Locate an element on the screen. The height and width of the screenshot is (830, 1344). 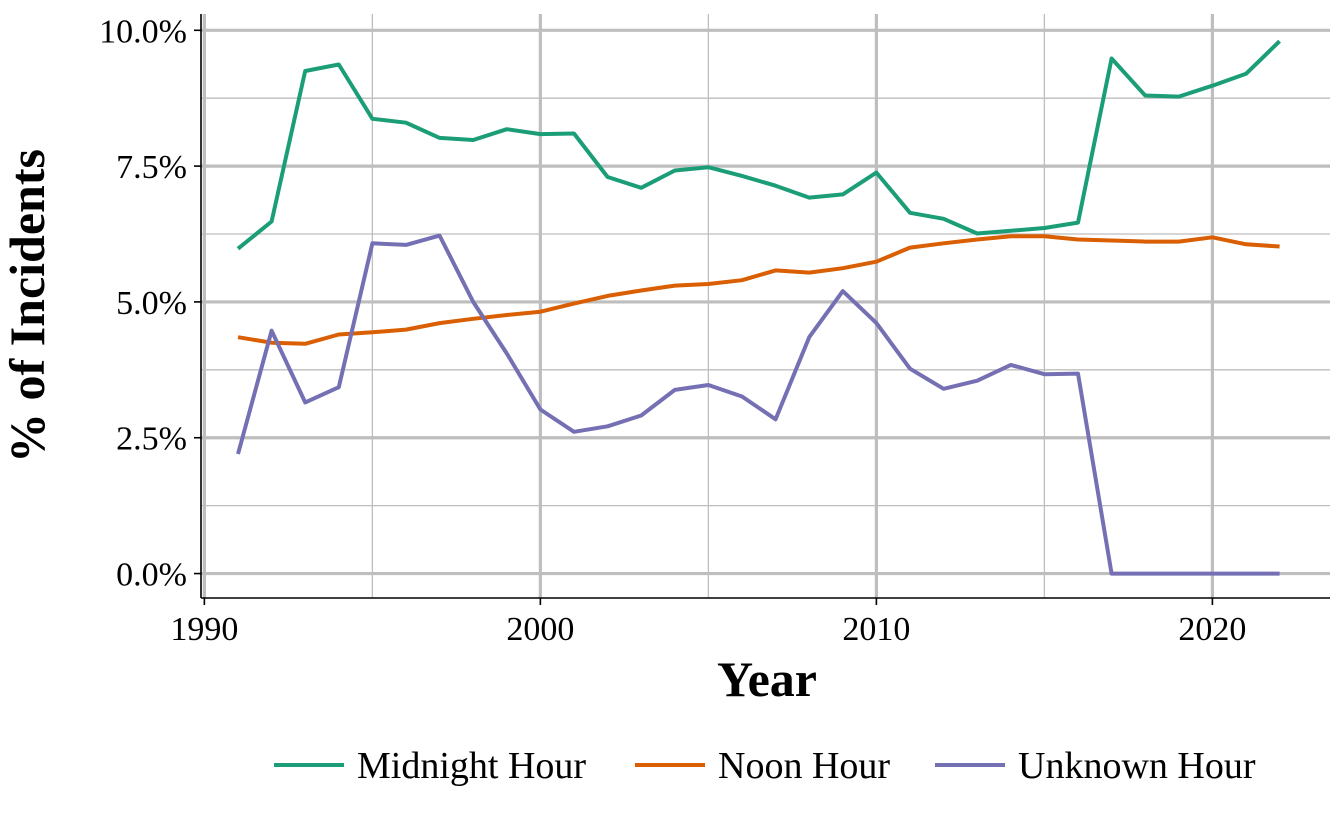
x-tick-label: 2000 is located at coordinates (540, 629).